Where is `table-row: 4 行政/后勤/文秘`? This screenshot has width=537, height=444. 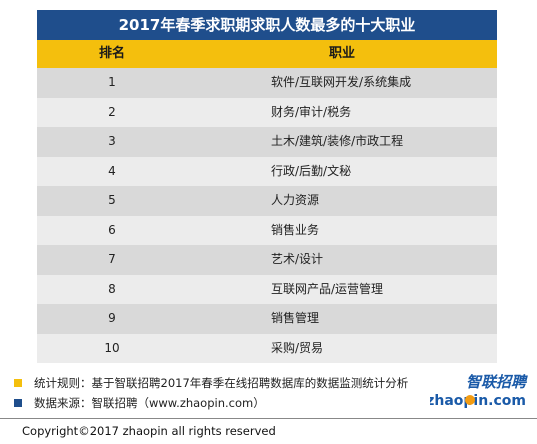
table-row: 4 行政/后勤/文秘 is located at coordinates (267, 171).